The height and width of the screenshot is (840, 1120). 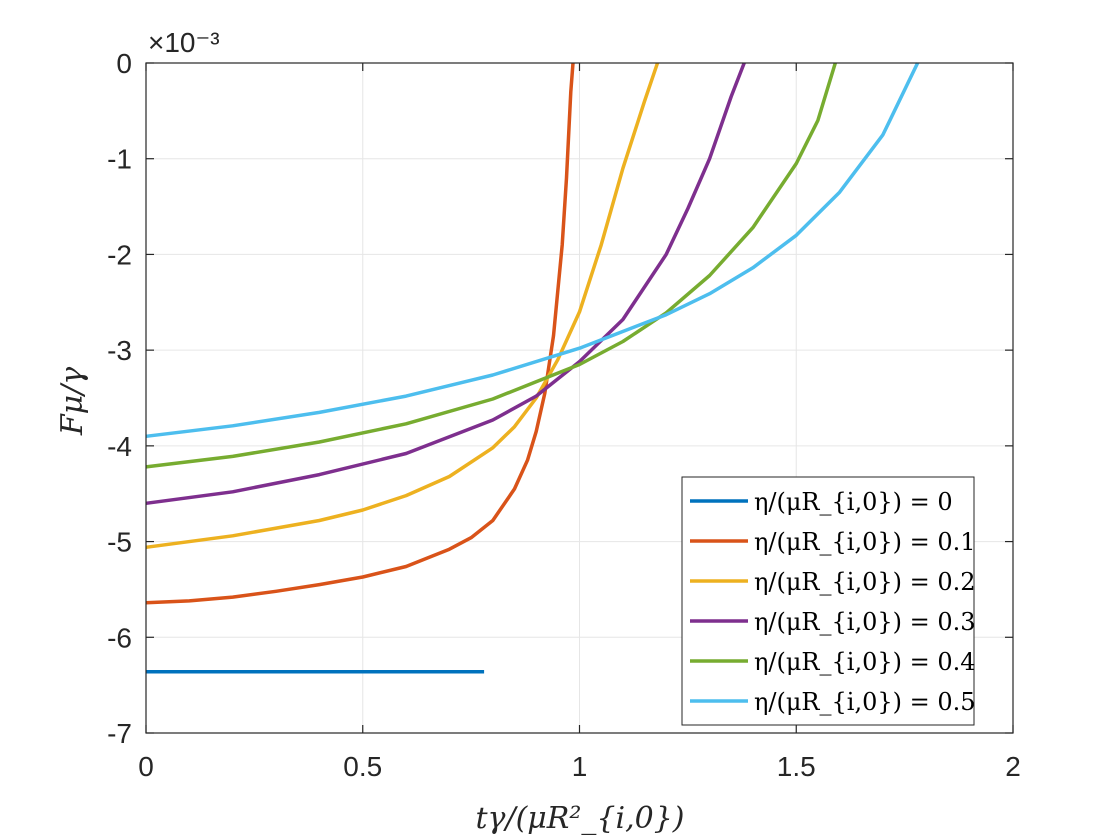 What do you see at coordinates (853, 502) in the screenshot?
I see `legend-entry-0: η/(μR_{i,0}) = 0` at bounding box center [853, 502].